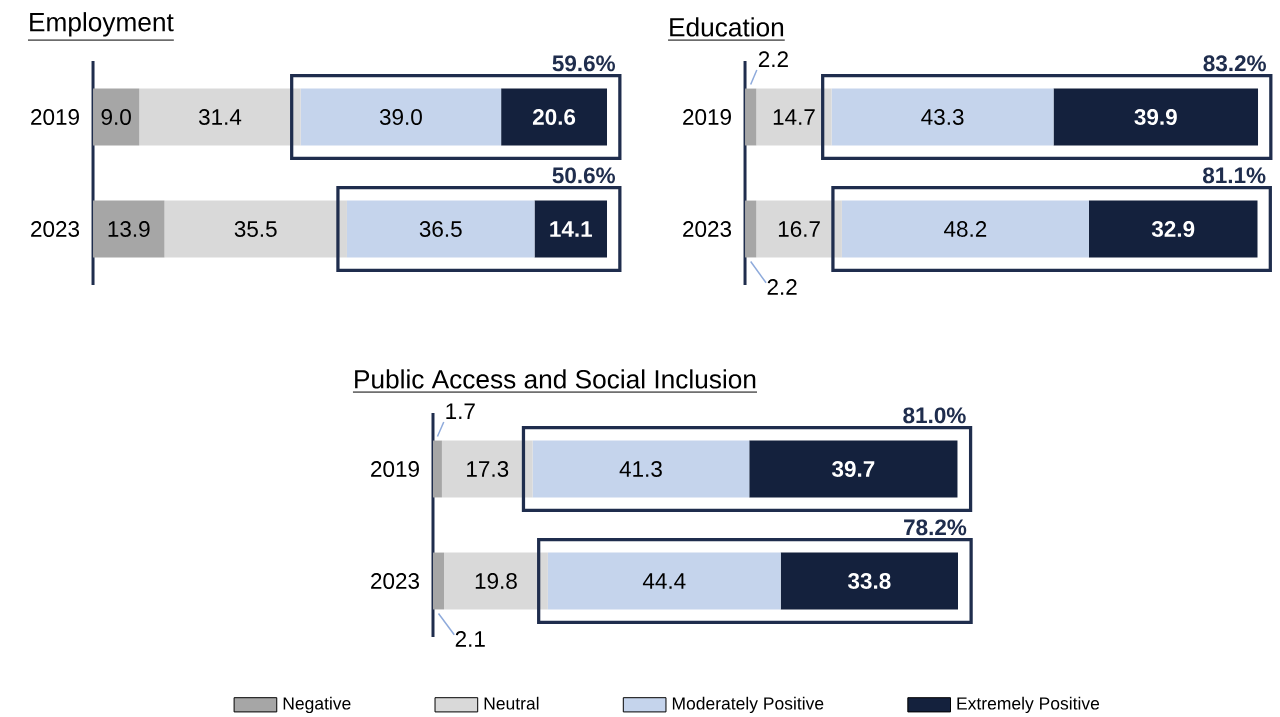  Describe the element at coordinates (470, 639) in the screenshot. I see `data-label: 2.1` at that location.